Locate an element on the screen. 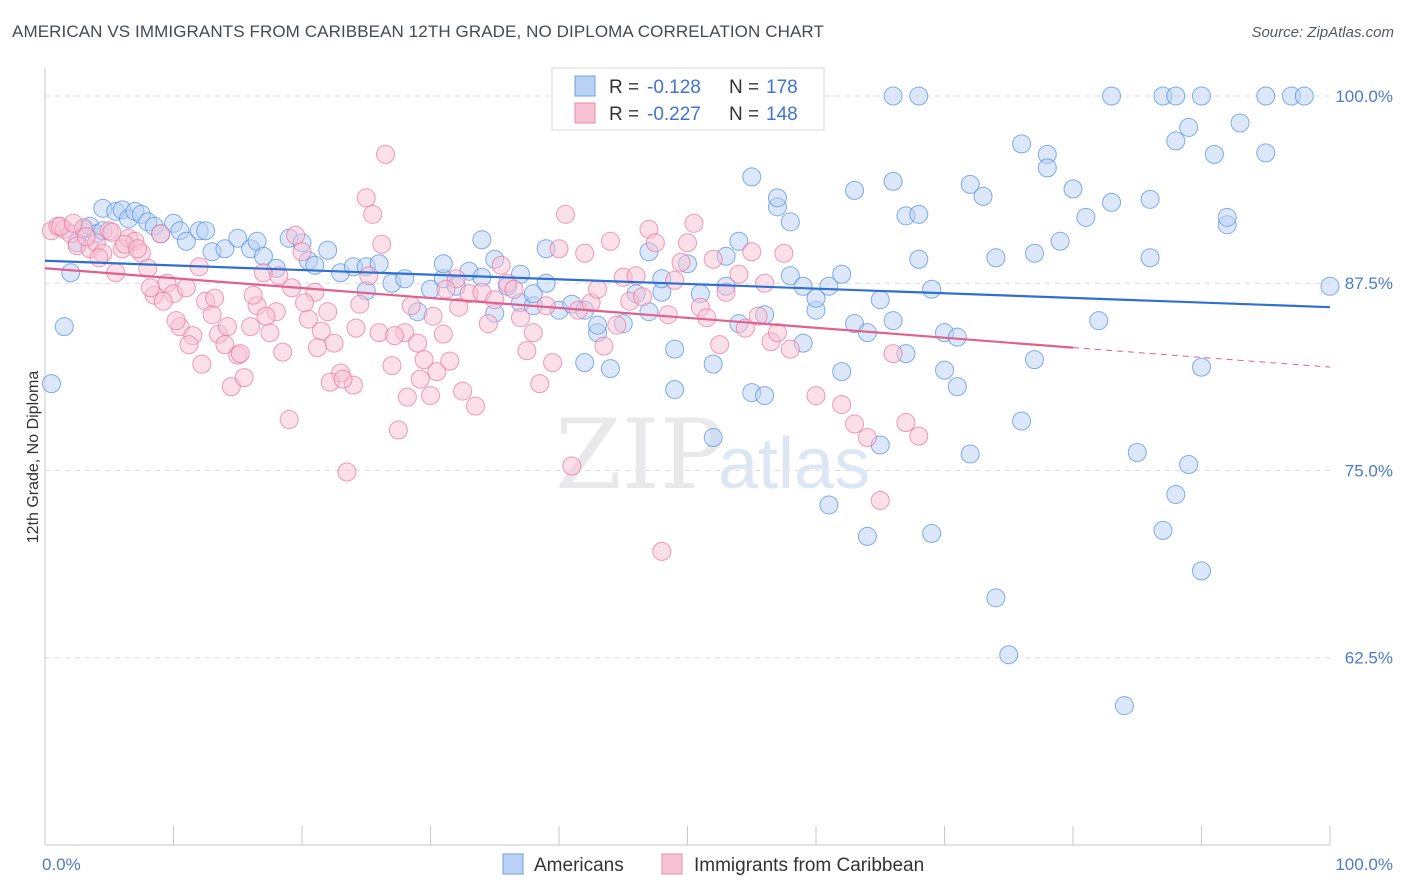 This screenshot has height=892, width=1406. bottom-legend-swatch-americans is located at coordinates (513, 864).